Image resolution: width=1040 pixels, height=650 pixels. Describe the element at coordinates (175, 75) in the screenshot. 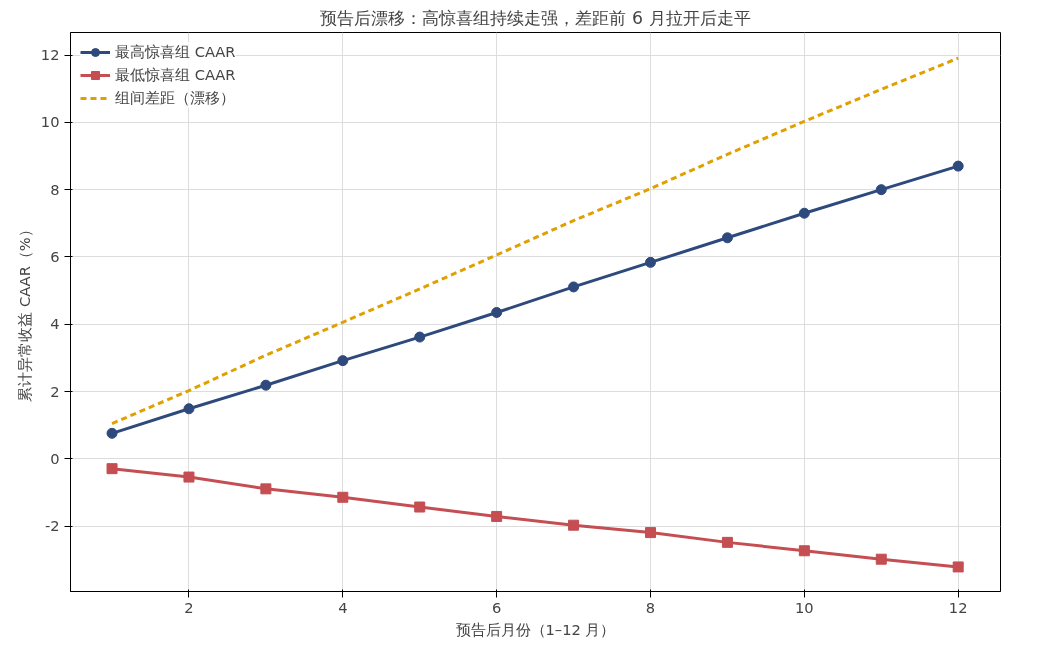

I see `legend-label: 最低惊喜组 CAAR` at that location.